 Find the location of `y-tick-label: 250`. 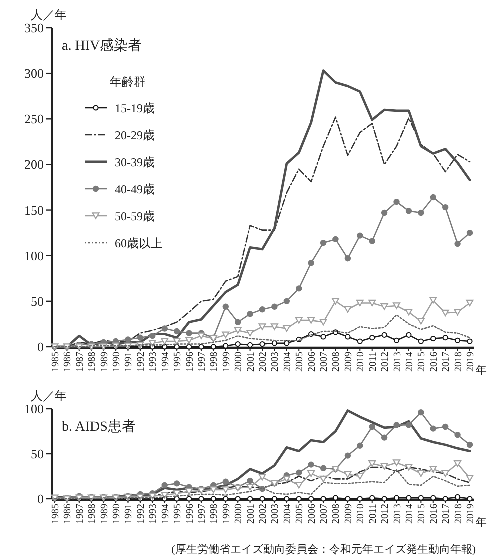

y-tick-label: 250 is located at coordinates (34, 119).